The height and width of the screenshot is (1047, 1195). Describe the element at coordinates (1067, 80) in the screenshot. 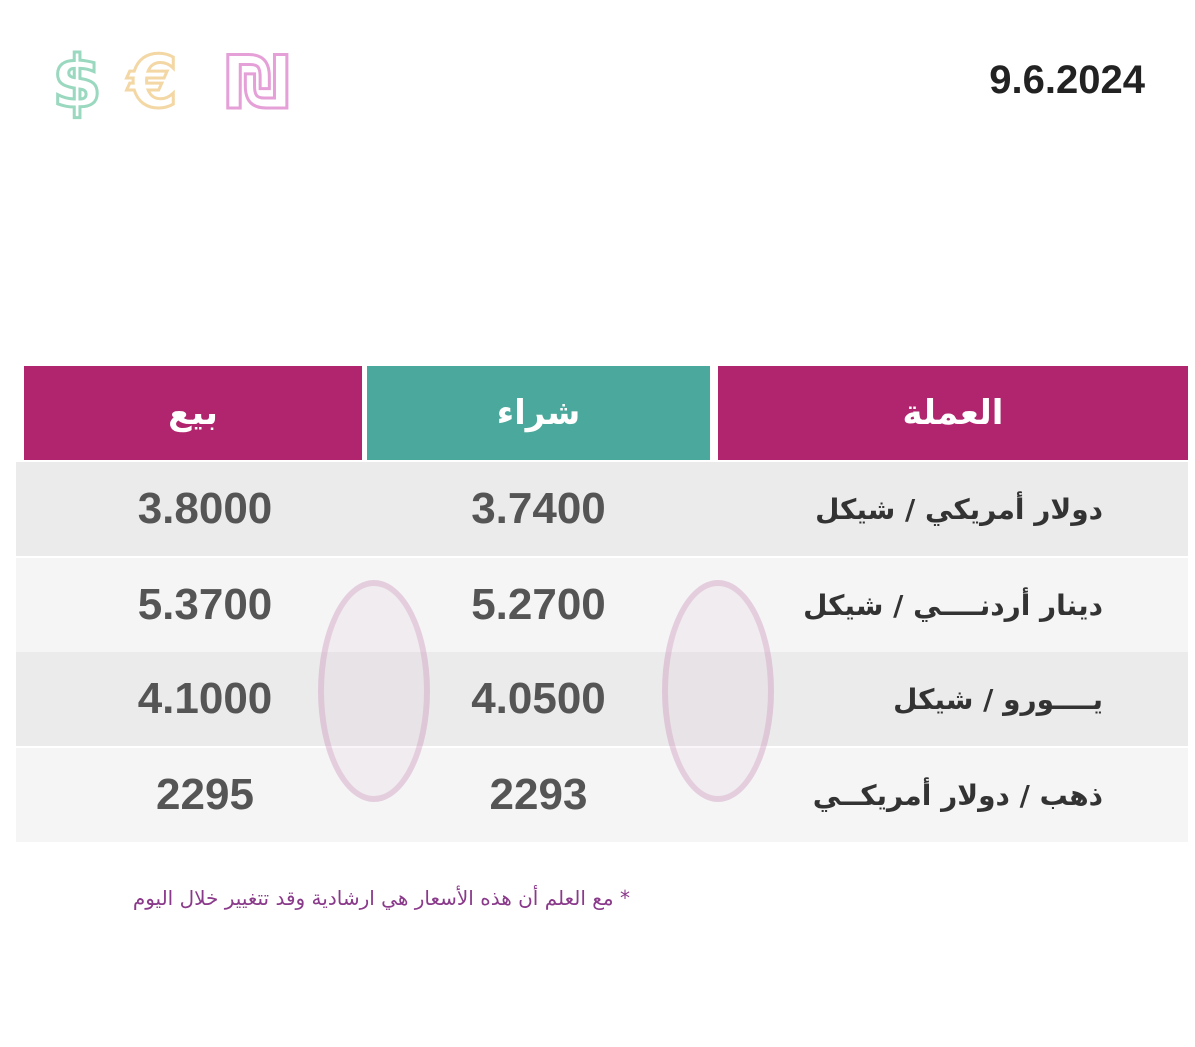

I see `date: 9.6.2024` at that location.